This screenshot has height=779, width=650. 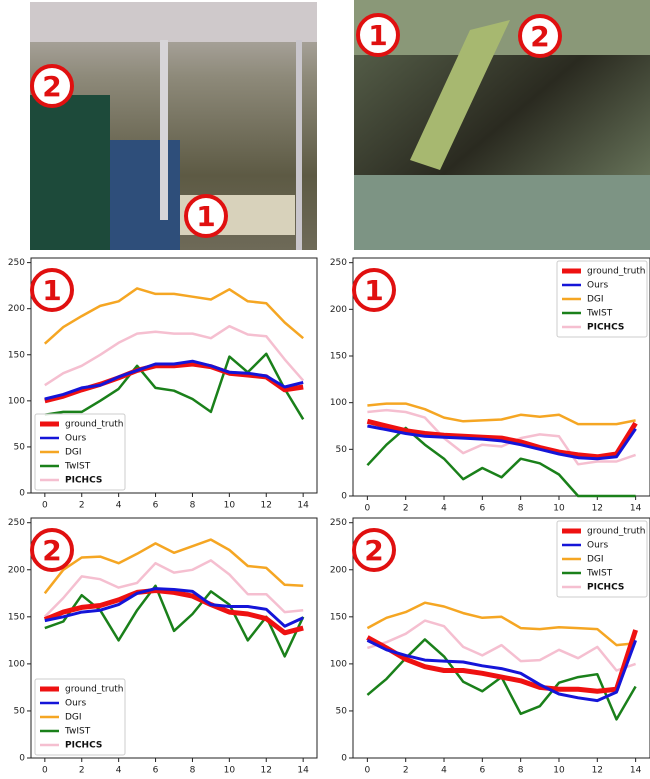 I want to click on photo-left, so click(x=173, y=126).